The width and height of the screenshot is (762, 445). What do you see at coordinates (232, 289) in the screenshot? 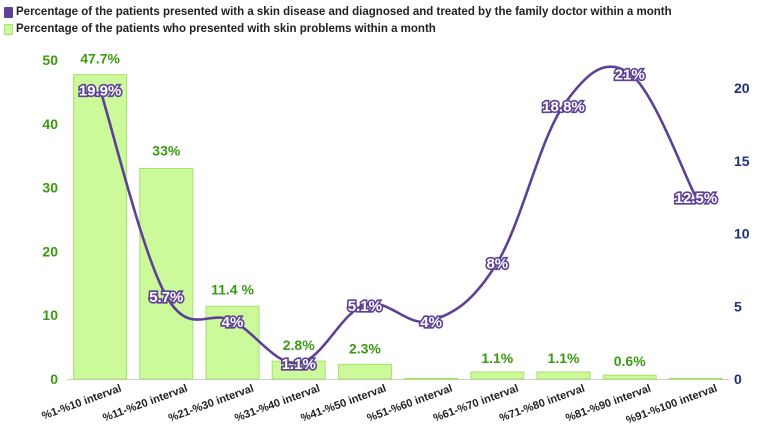
I see `bar-data-label: 11.4 %` at bounding box center [232, 289].